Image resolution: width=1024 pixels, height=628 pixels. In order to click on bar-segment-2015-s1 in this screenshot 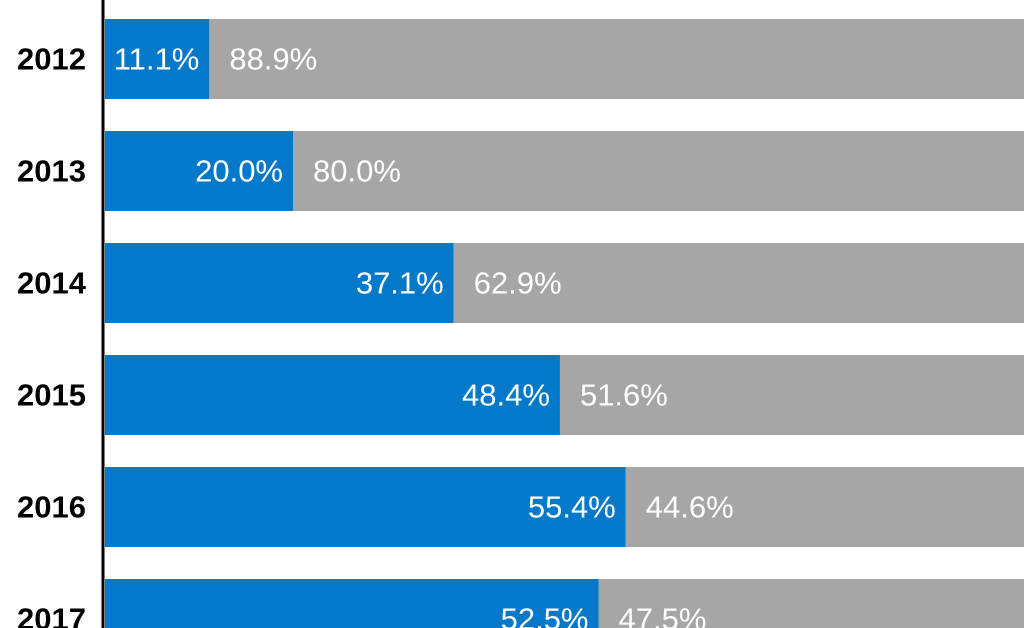, I will do `click(332, 395)`.